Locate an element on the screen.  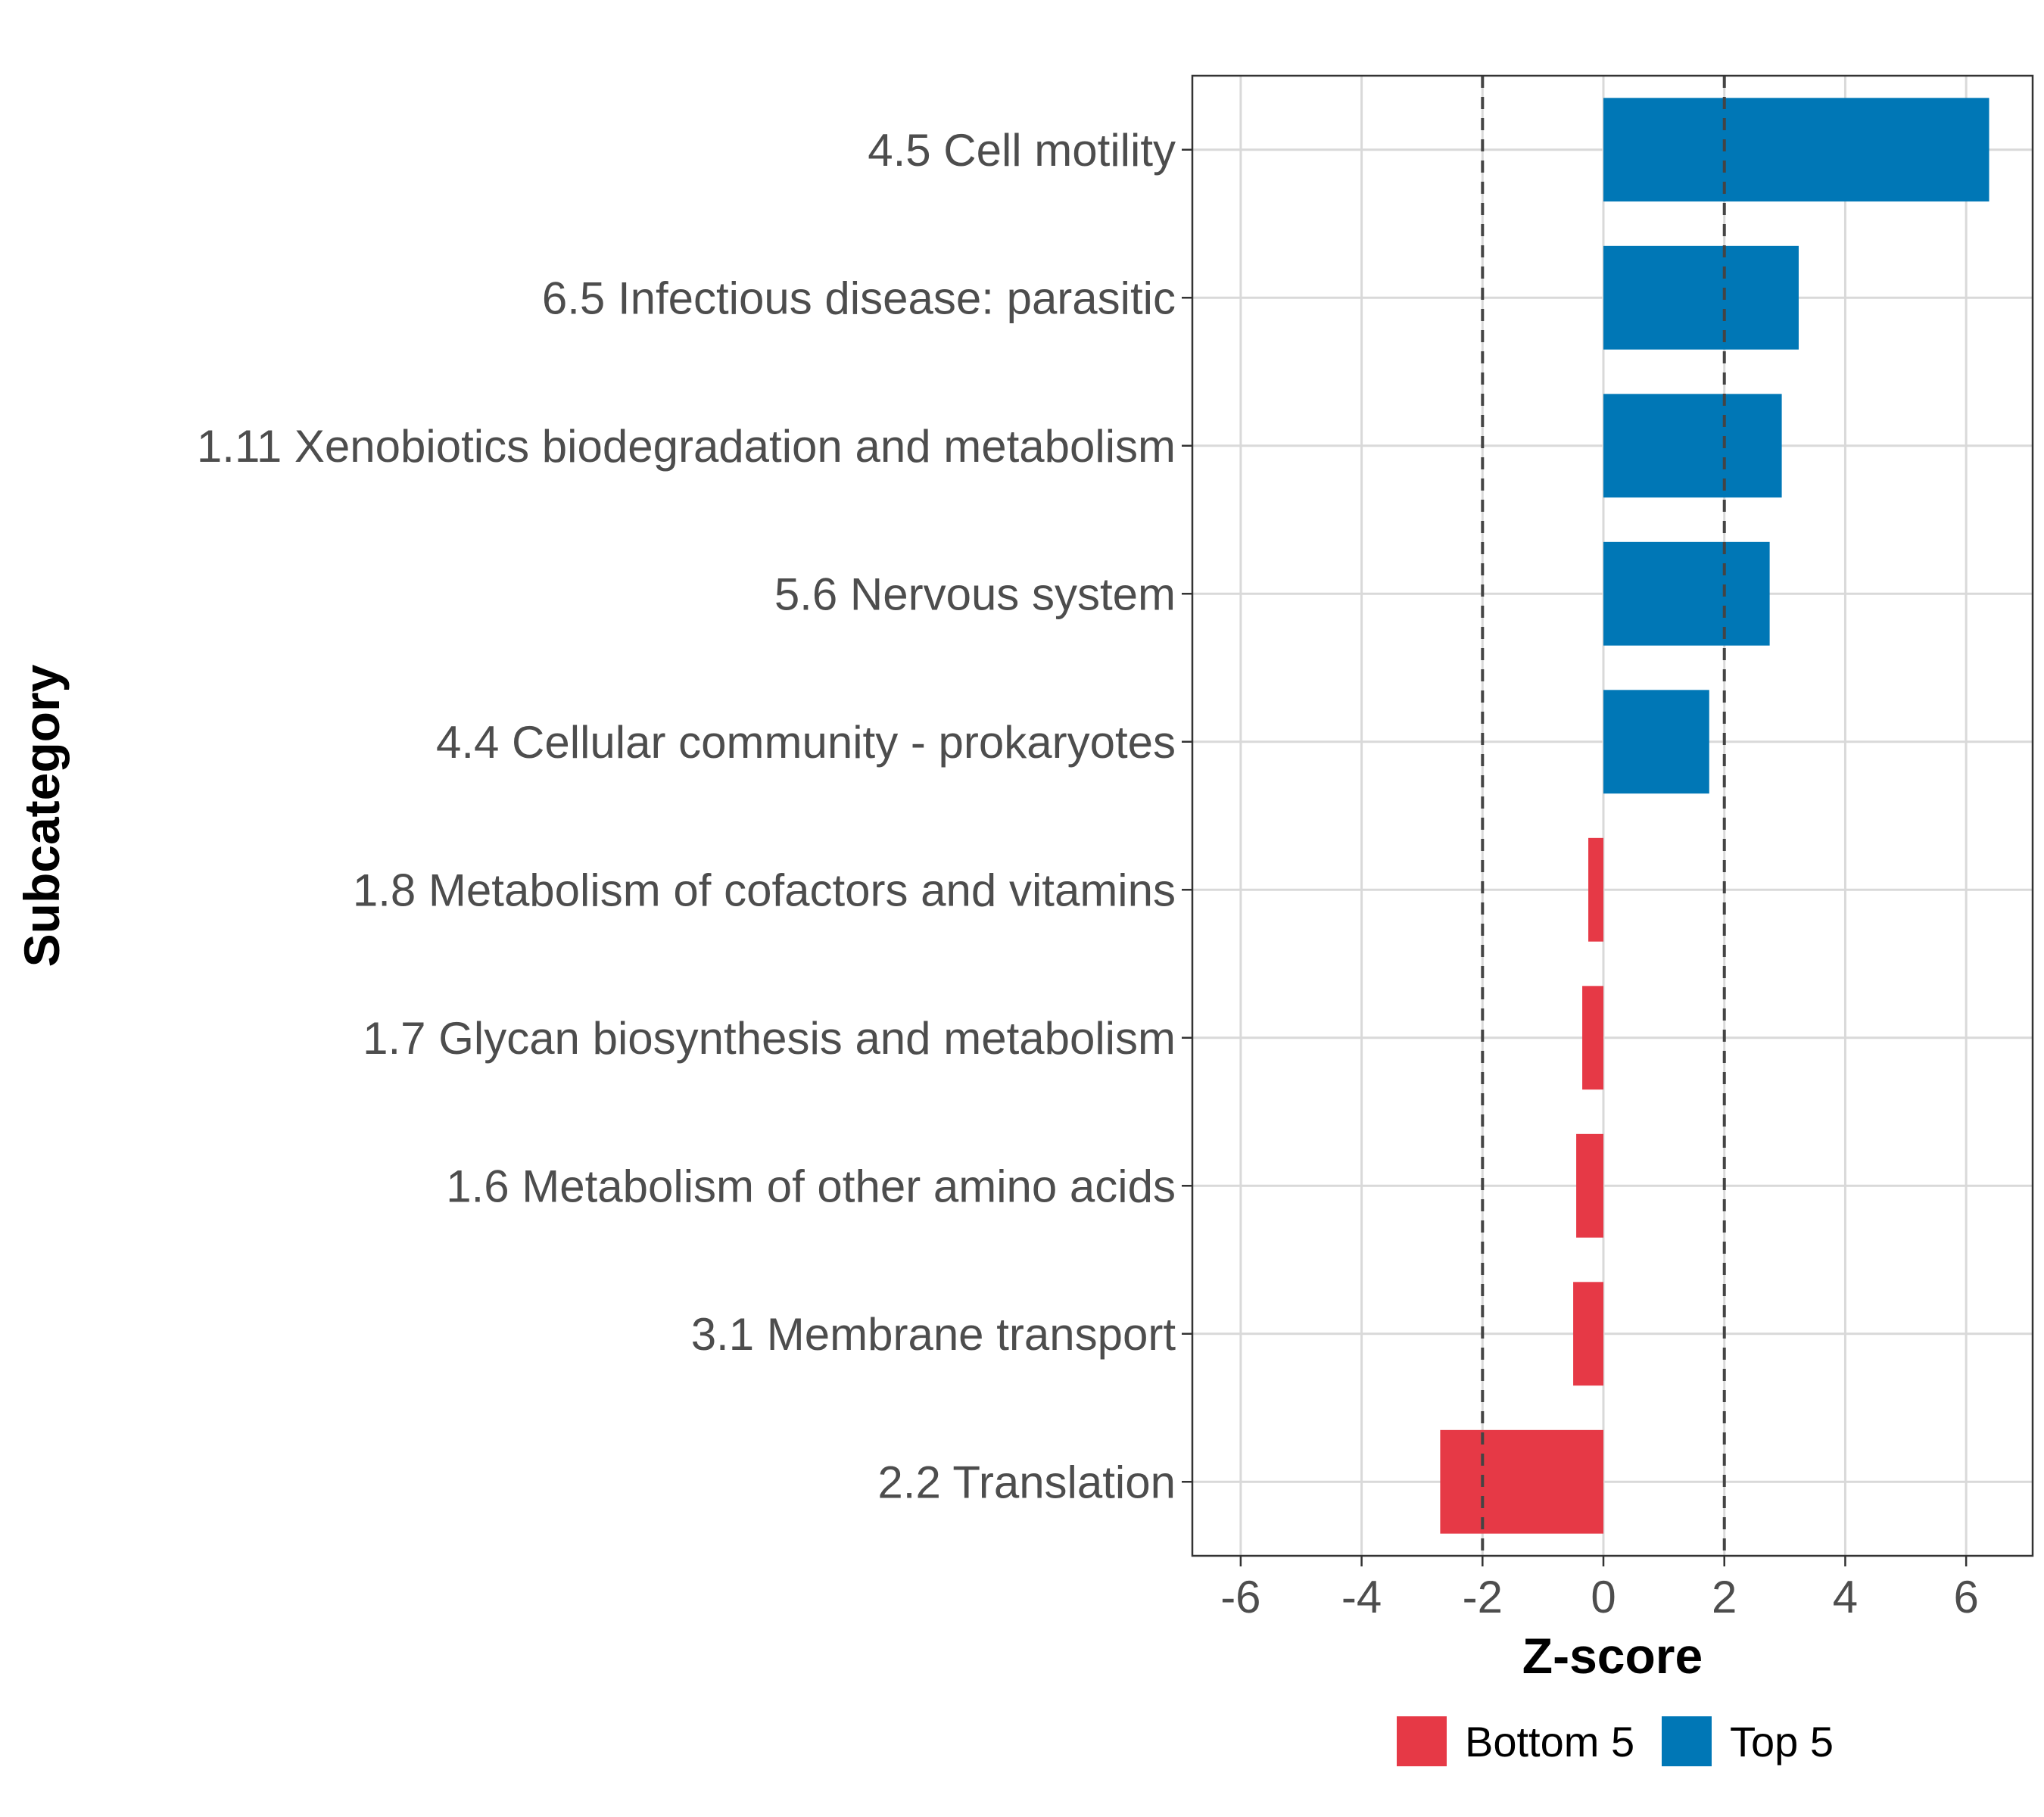
x-tick-labels: -6 -4 -2 0 2 4 6 is located at coordinates (1599, 1597).